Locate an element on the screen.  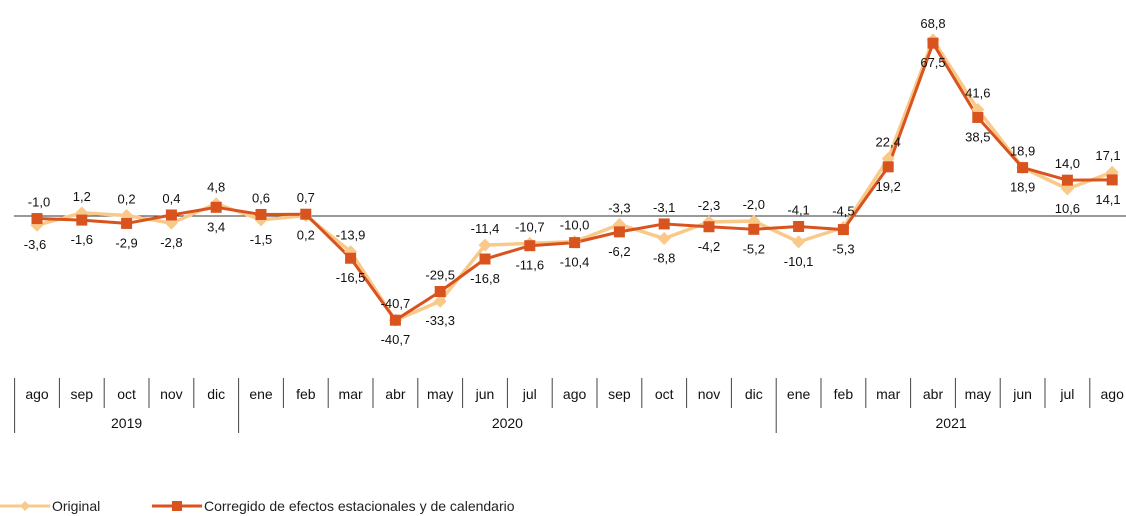
data-label-corrected: -6,2 is located at coordinates (619, 251).